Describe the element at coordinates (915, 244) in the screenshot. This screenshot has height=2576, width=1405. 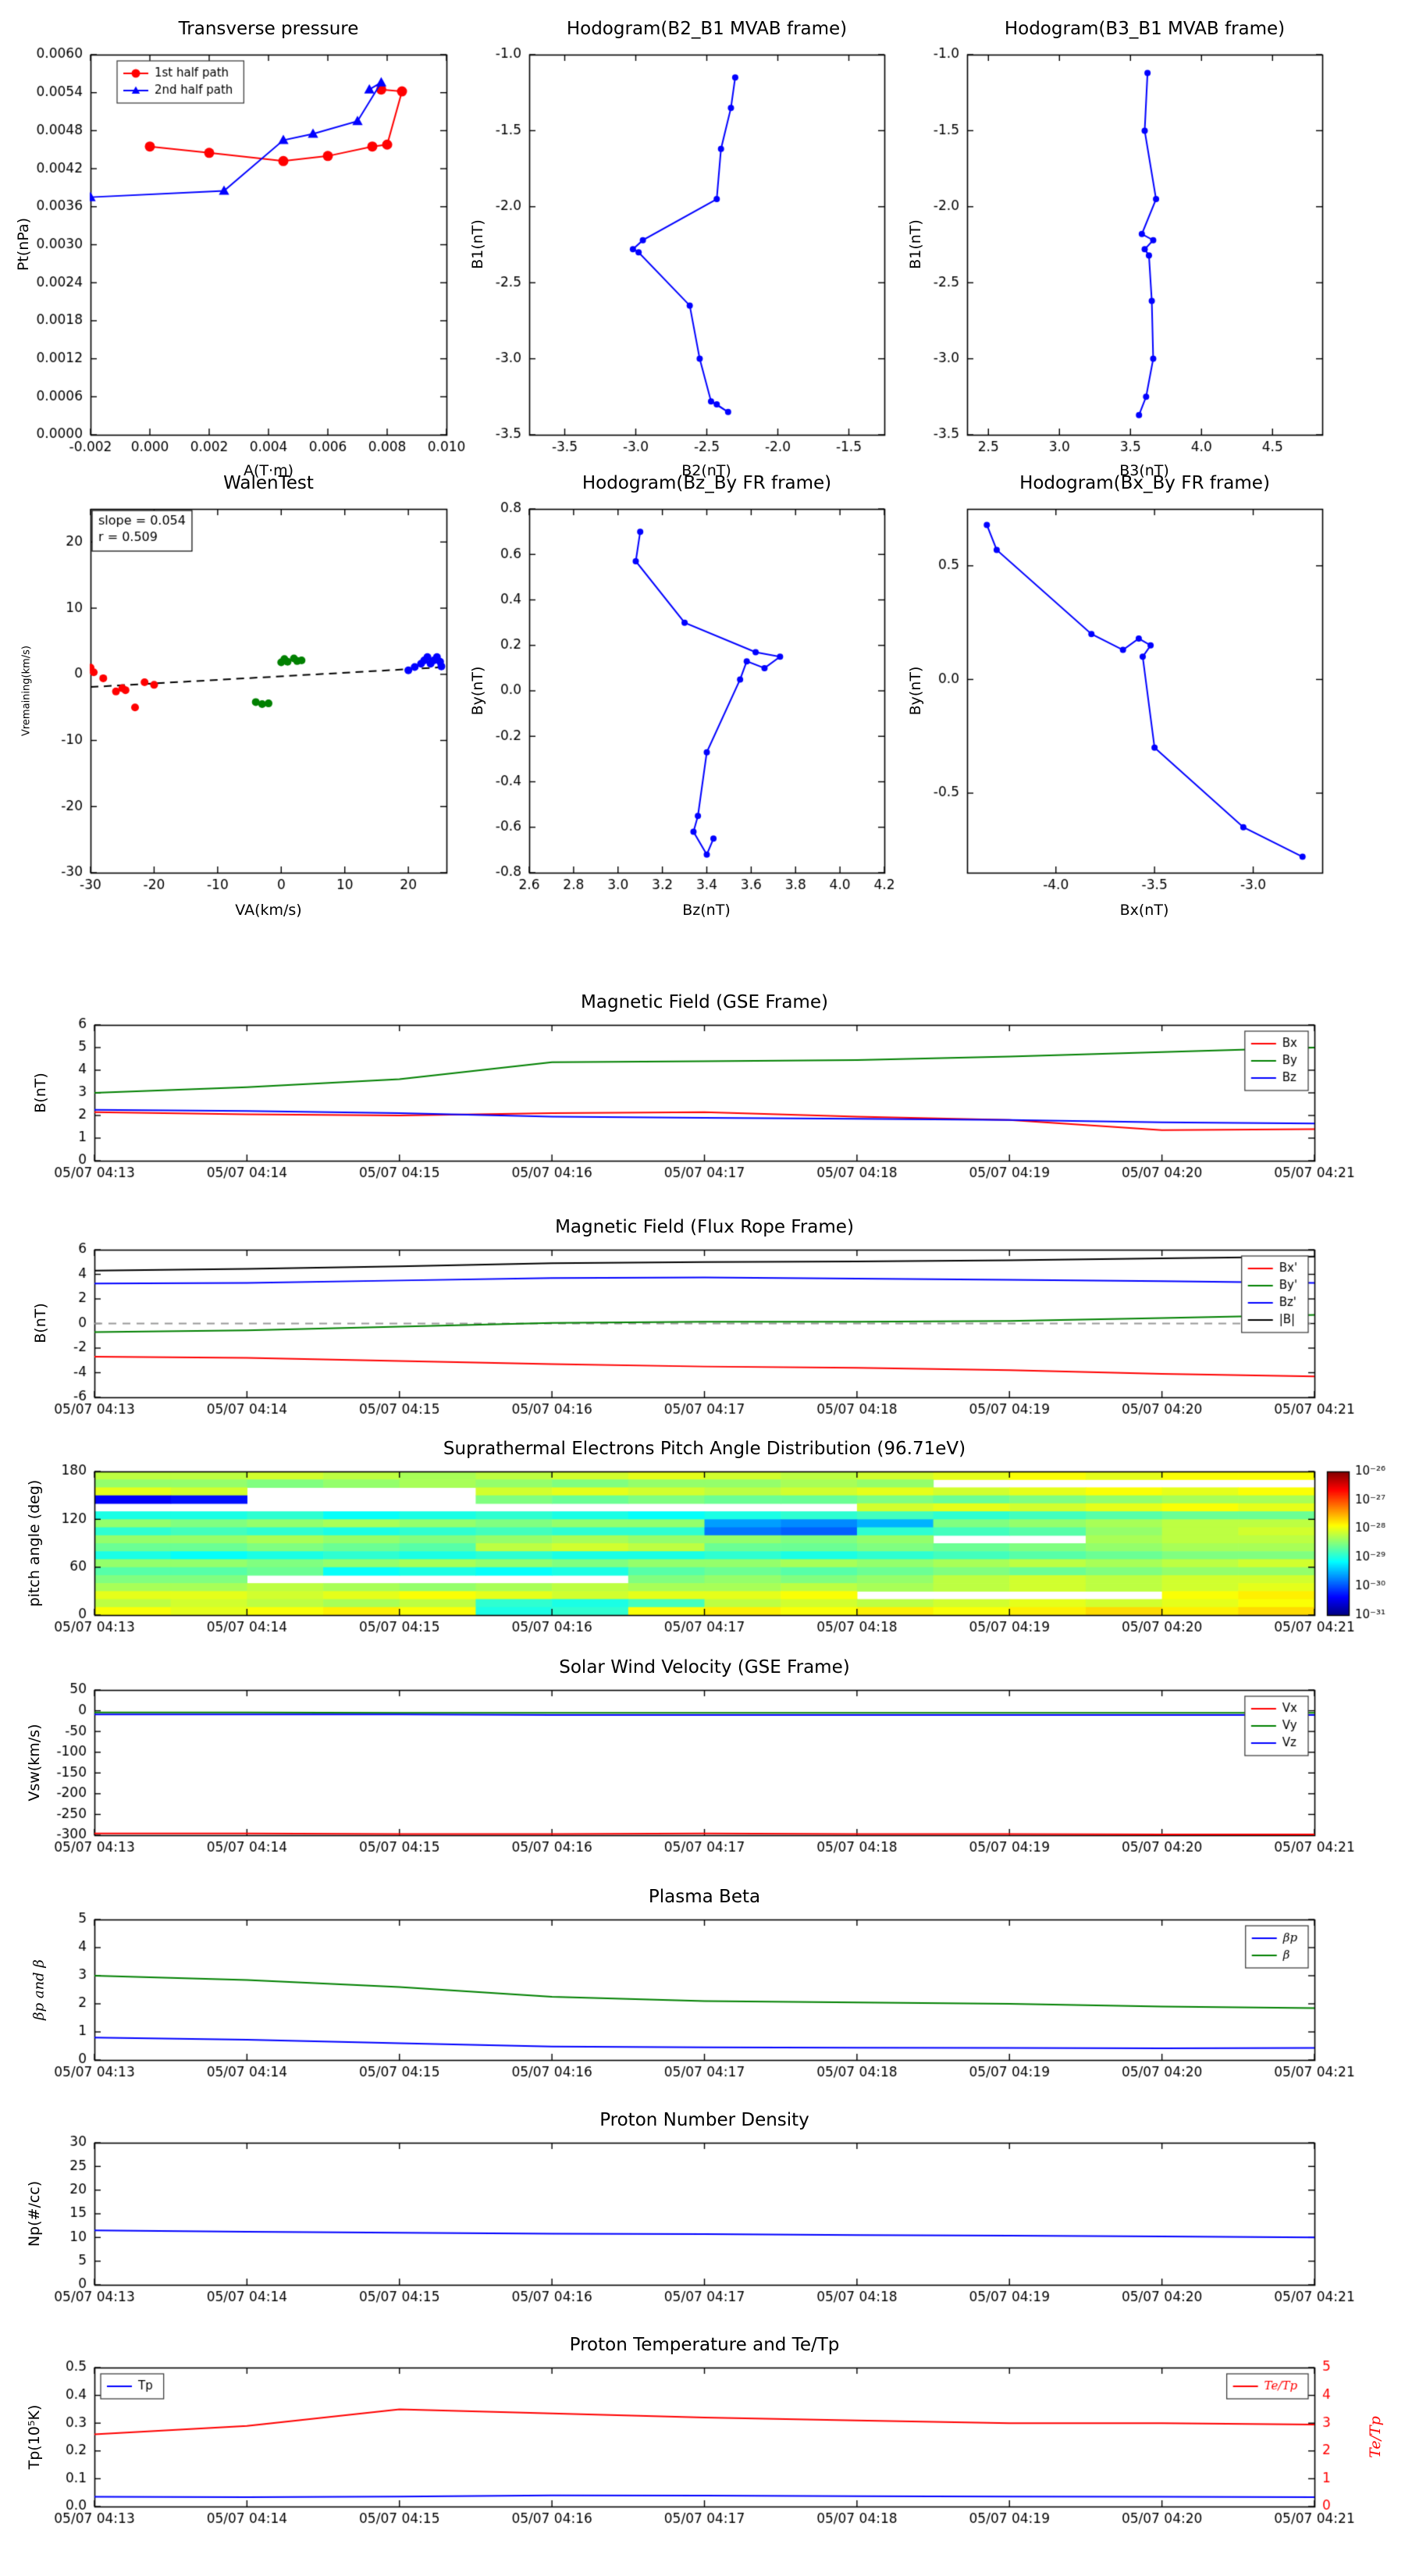
I see `ylabel-b1-right: B1(nT)` at that location.